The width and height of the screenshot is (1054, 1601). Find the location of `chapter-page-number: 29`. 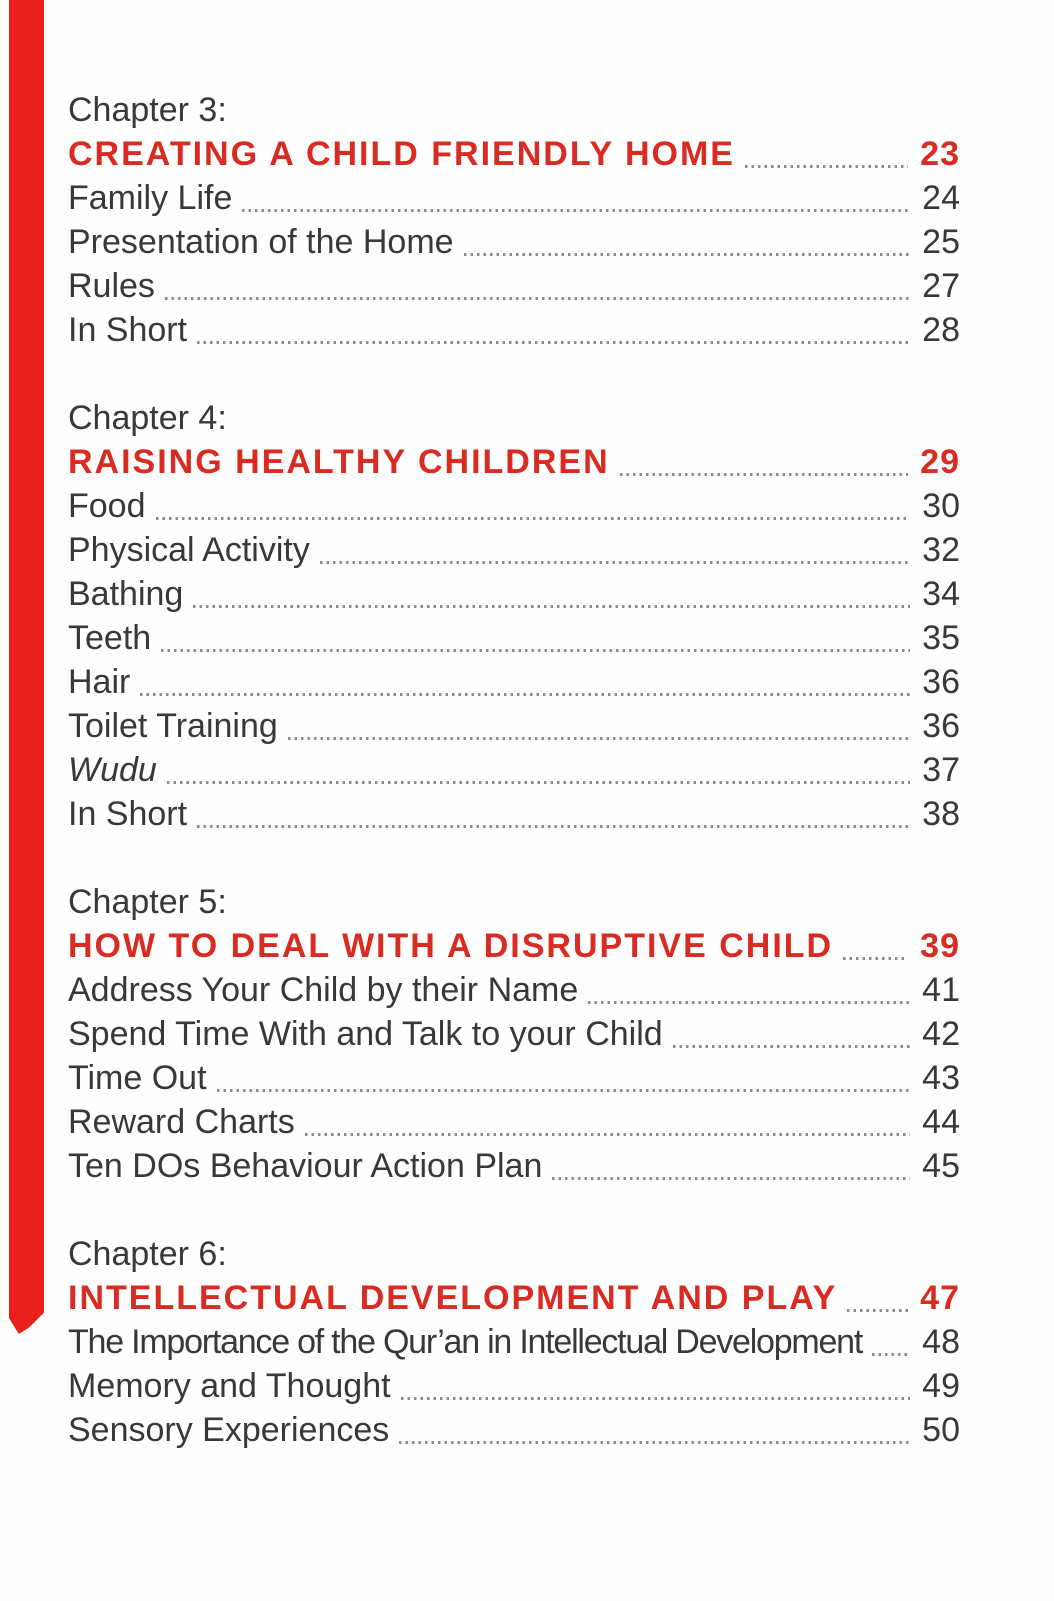

chapter-page-number: 29 is located at coordinates (940, 462).